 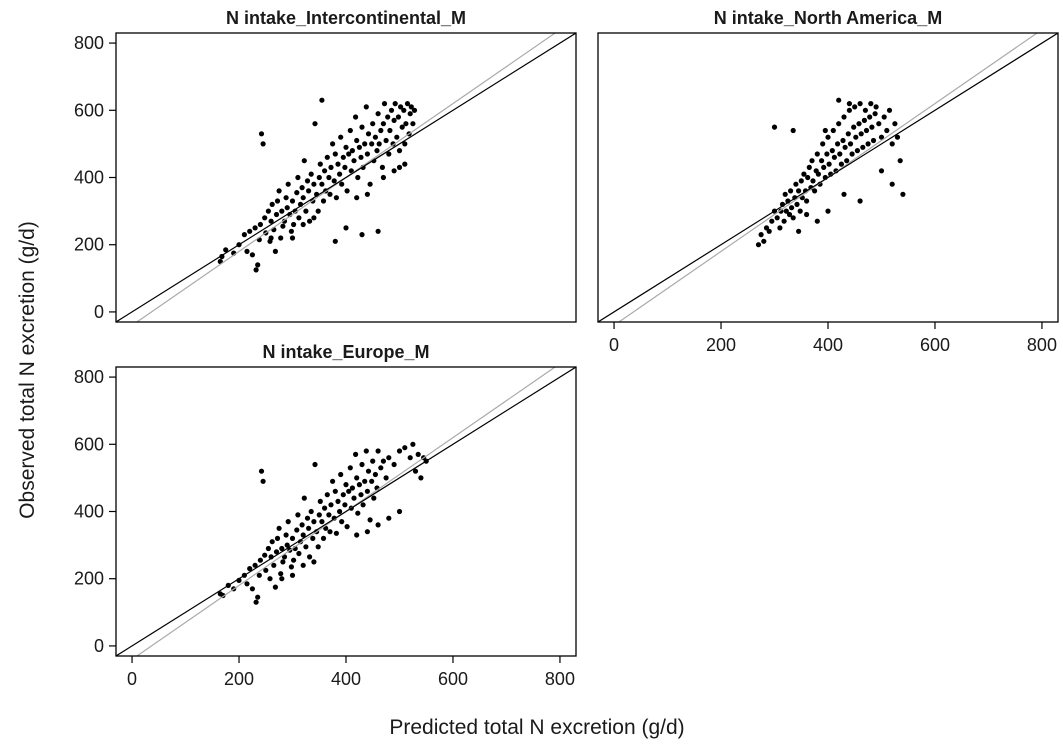 I want to click on y-axis-label: Observed total N excretion (g/d), so click(x=27, y=370).